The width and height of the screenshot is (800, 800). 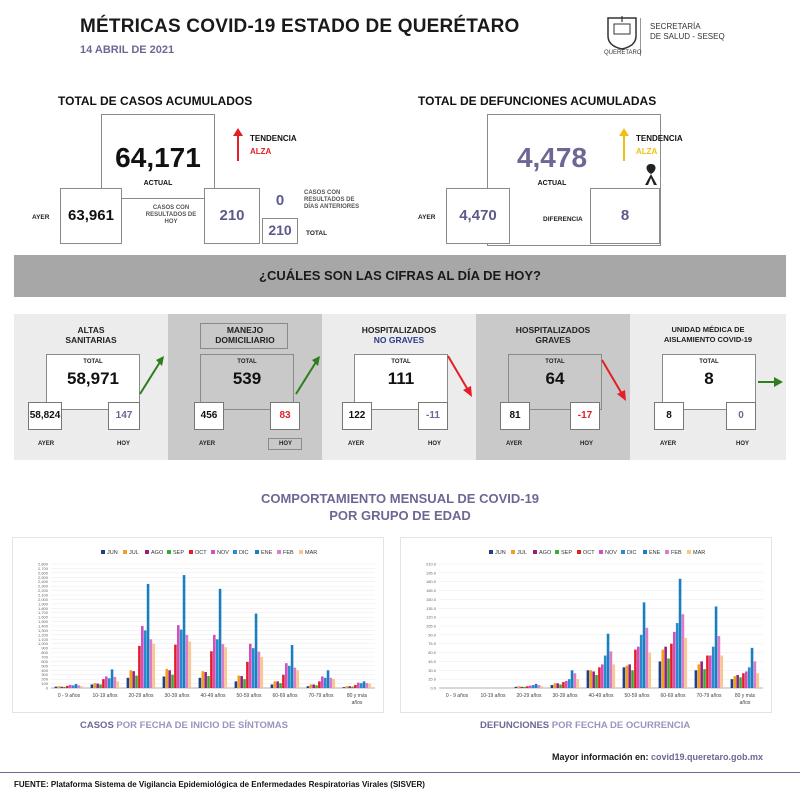 I want to click on x-tick-label: 0 - 9 años, so click(x=69, y=696).